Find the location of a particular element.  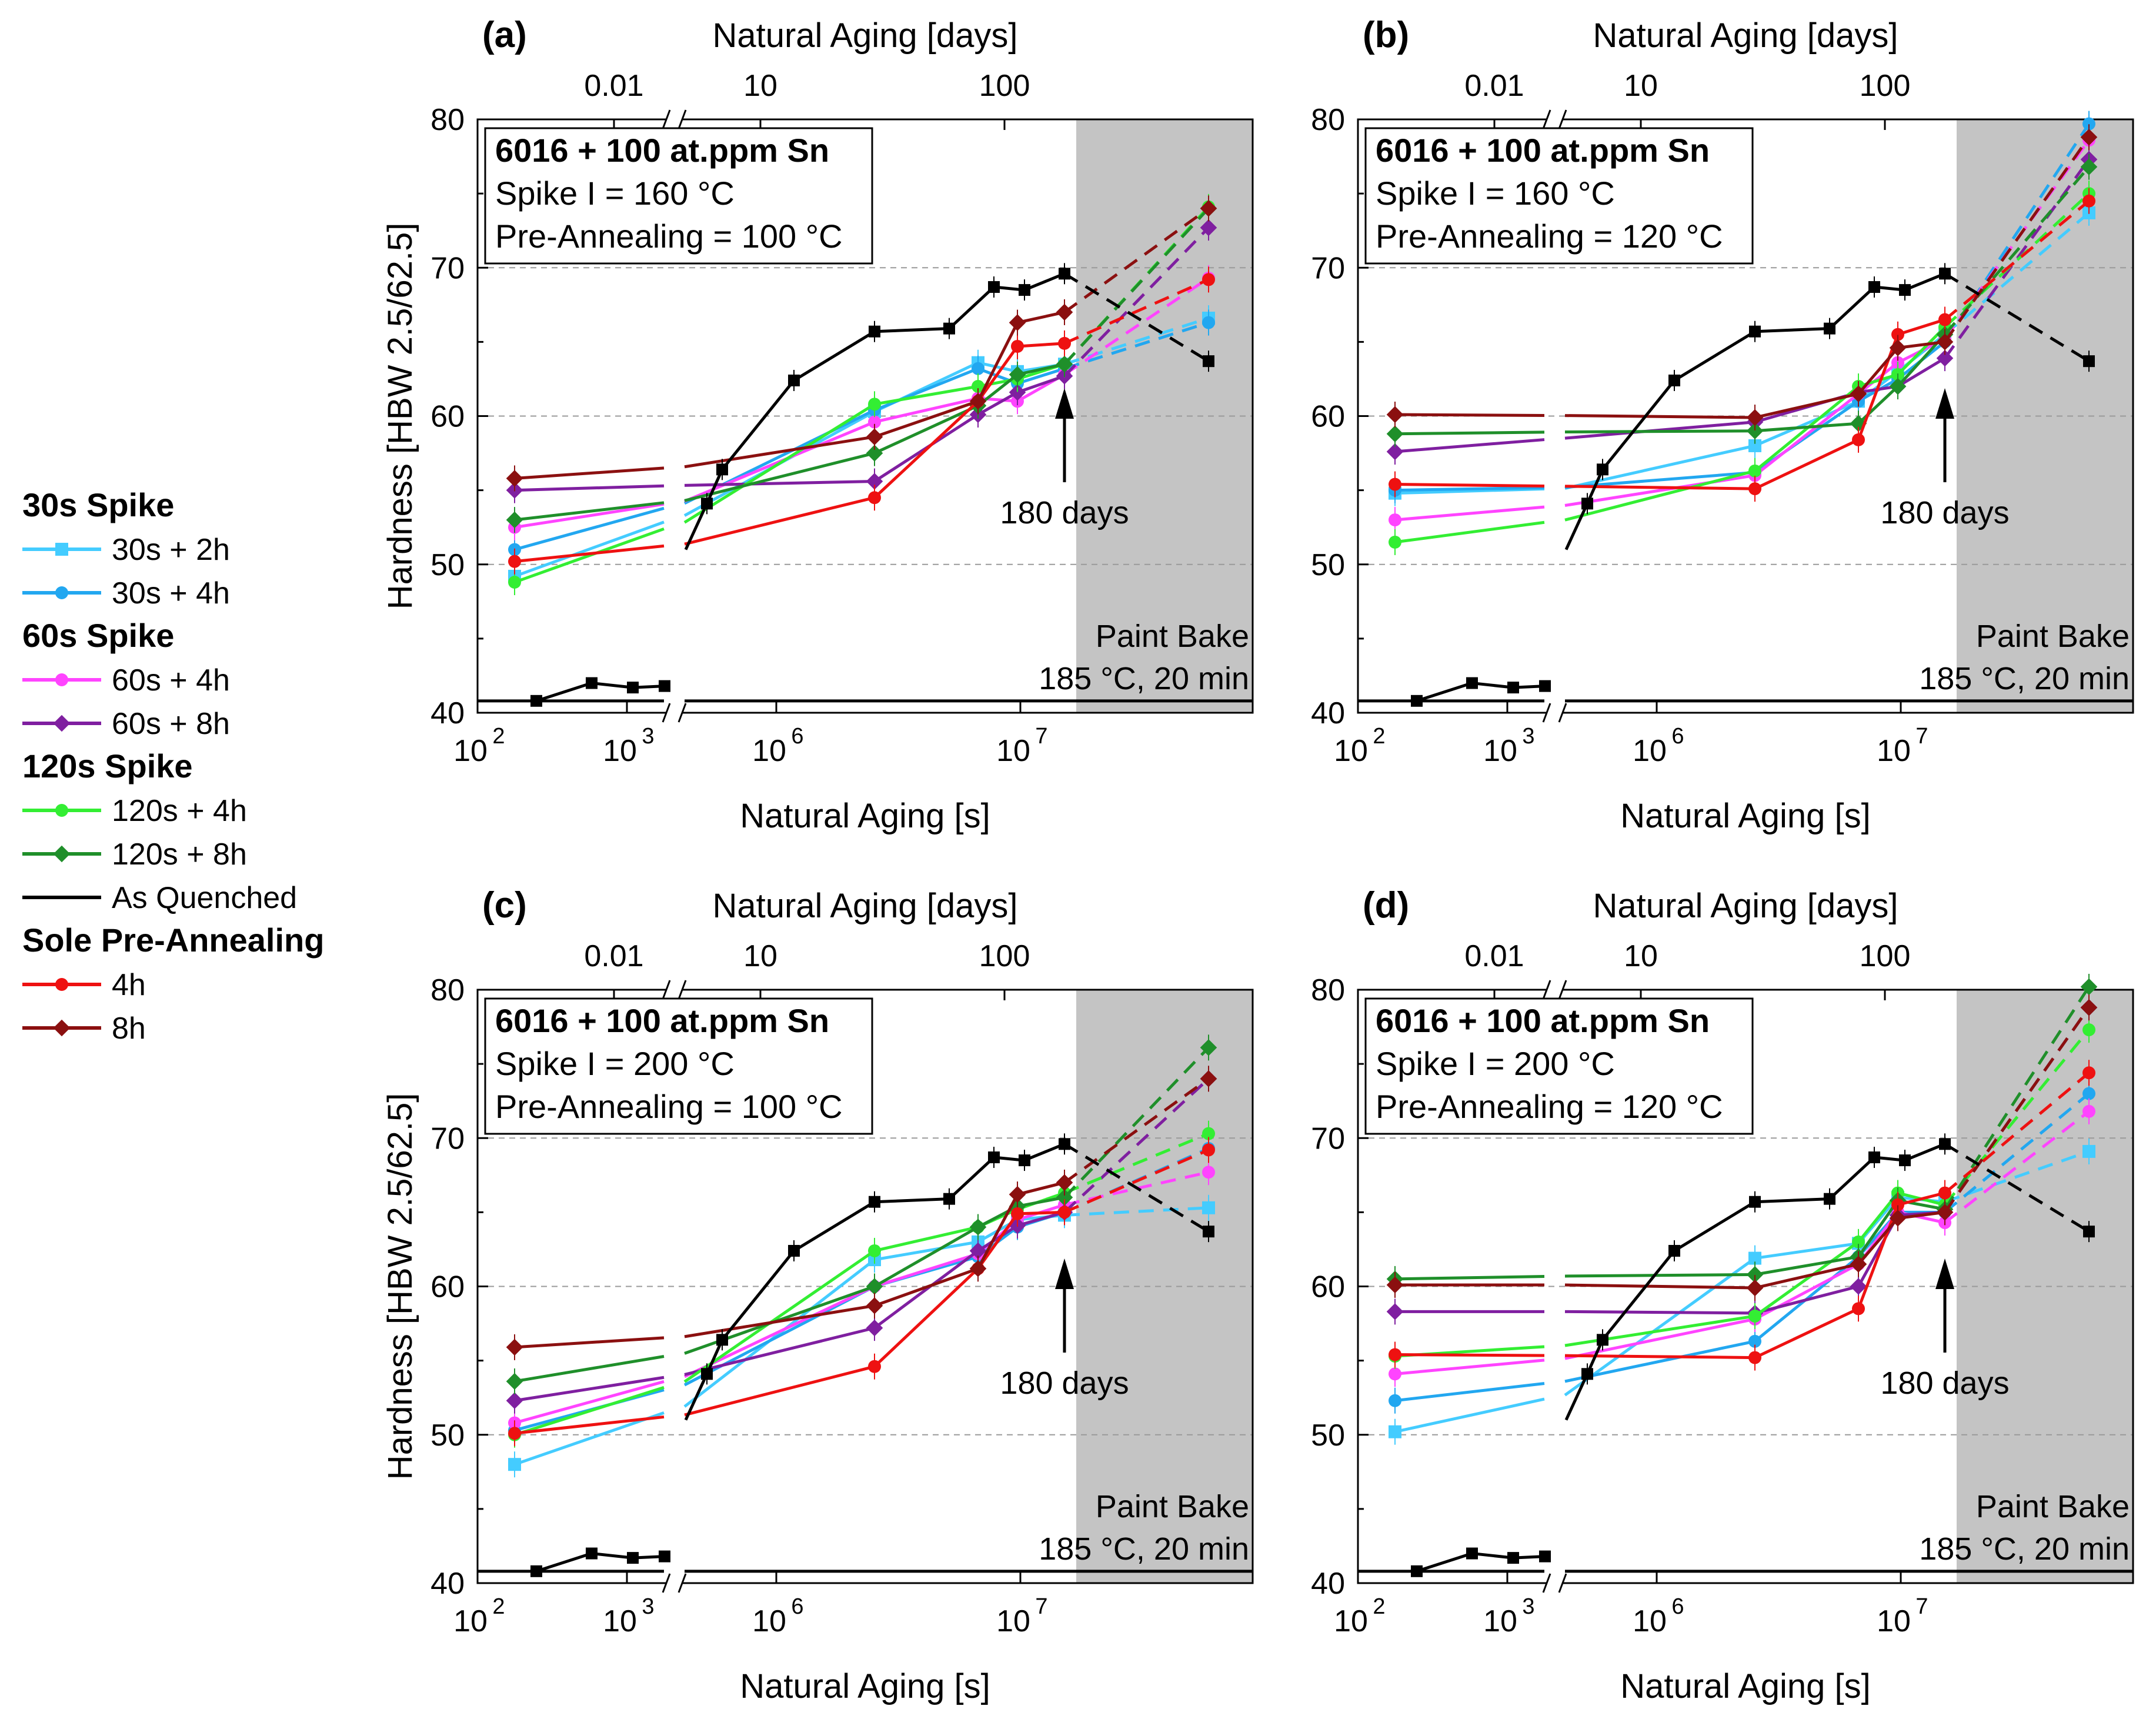

x-tick-label-base-2: 10 is located at coordinates (769, 1621).